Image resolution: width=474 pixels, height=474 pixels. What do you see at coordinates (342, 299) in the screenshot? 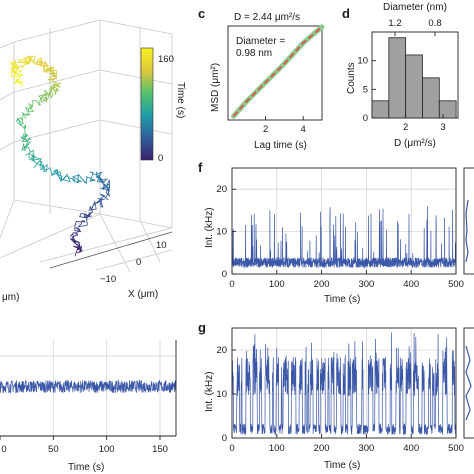
I see `trace-f-x-label: Time (s)` at bounding box center [342, 299].